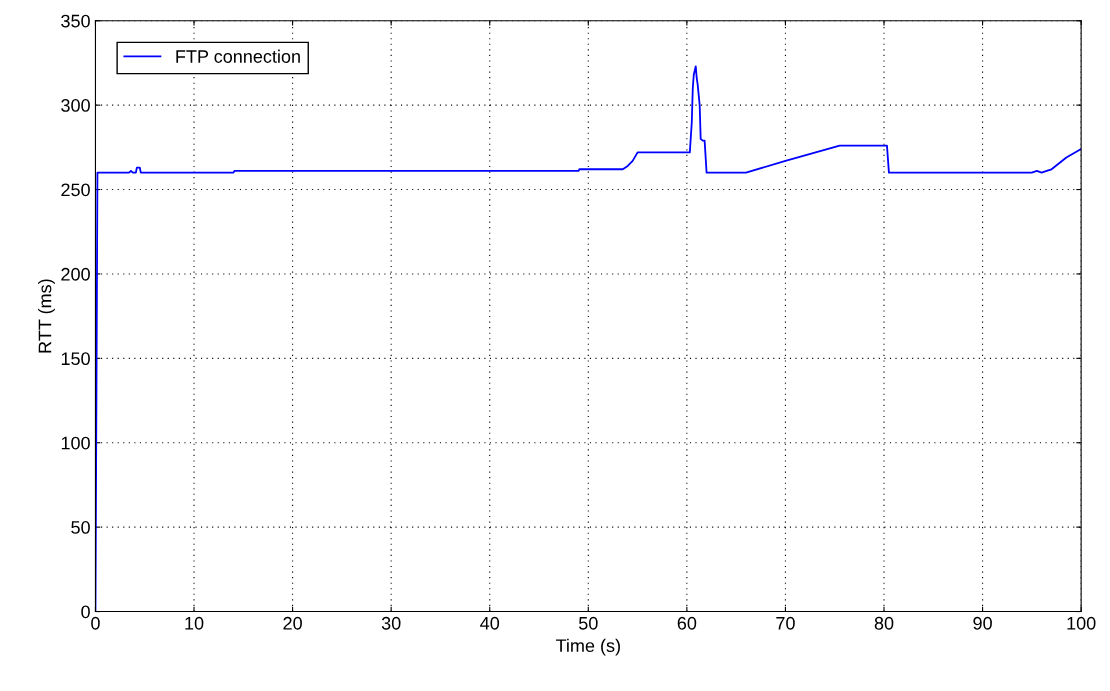 The image size is (1110, 691). I want to click on y-tick-label: 0, so click(85, 612).